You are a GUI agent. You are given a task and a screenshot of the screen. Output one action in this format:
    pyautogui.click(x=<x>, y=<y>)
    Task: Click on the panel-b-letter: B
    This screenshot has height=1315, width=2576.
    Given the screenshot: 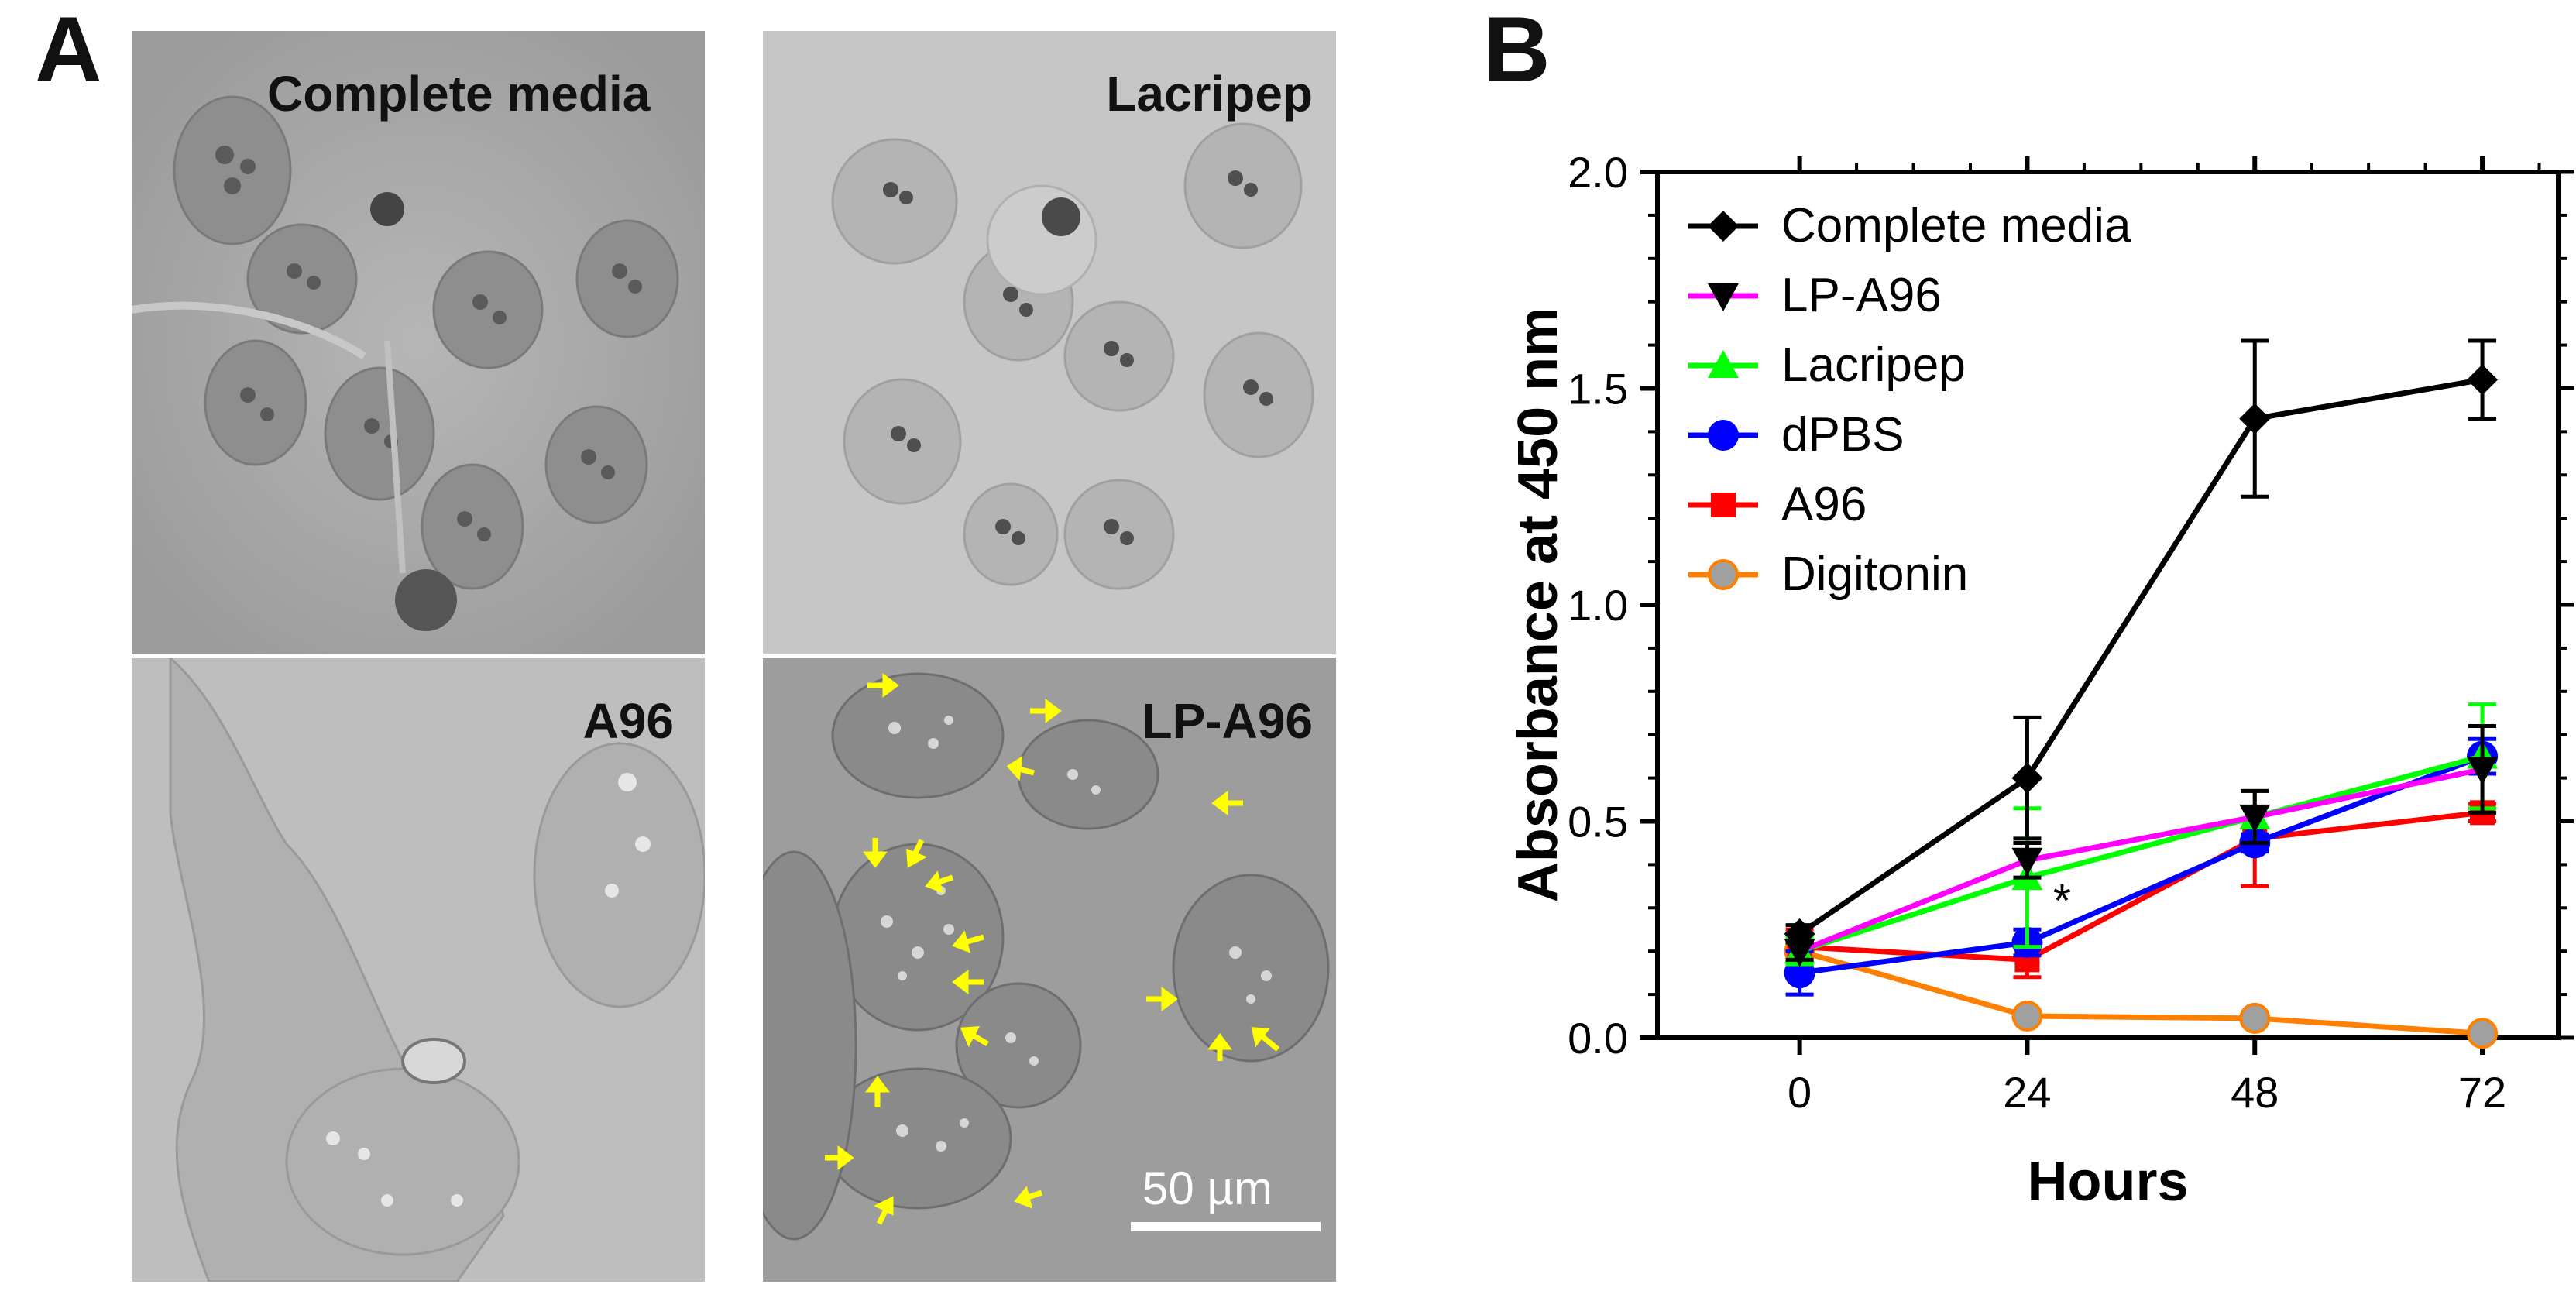 What is the action you would take?
    pyautogui.click(x=1517, y=50)
    